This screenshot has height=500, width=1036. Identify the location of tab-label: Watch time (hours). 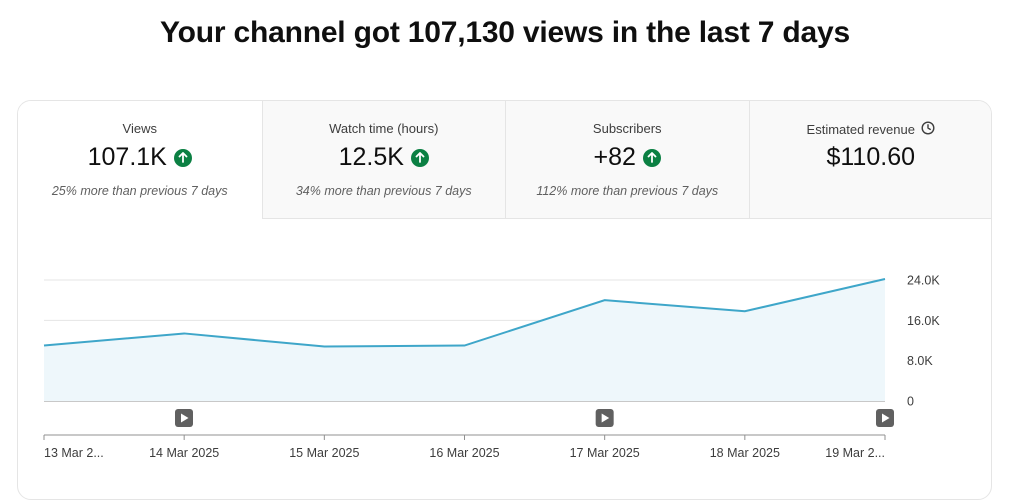
(384, 128).